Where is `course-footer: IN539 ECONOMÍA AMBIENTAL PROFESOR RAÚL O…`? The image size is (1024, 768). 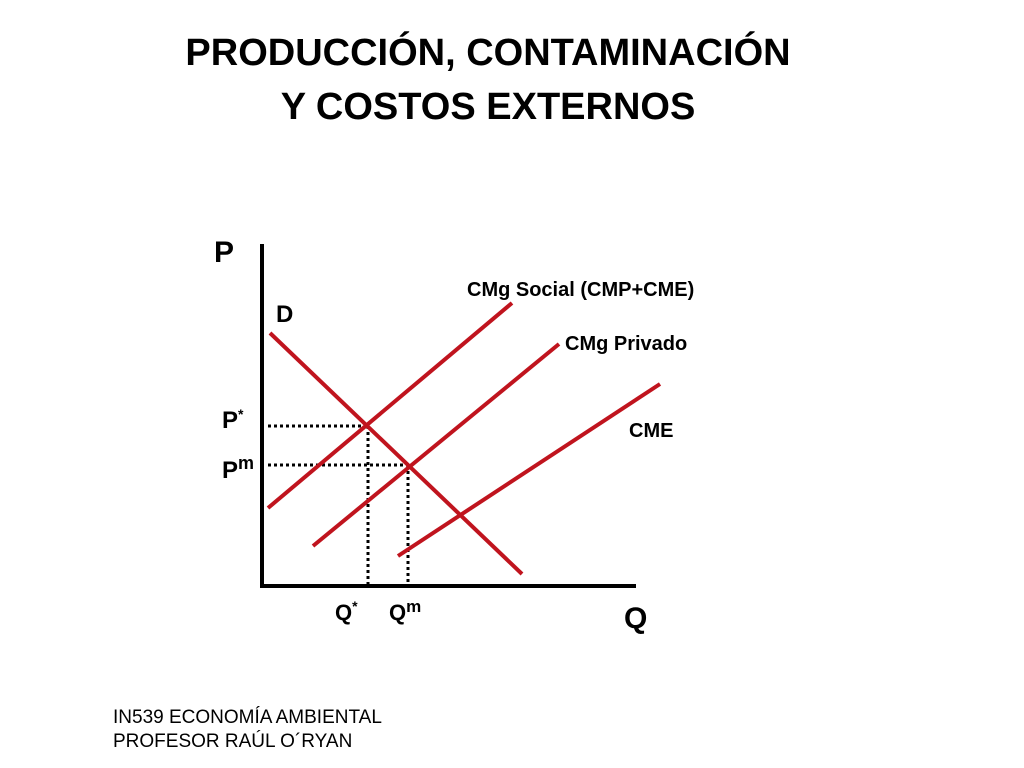 course-footer: IN539 ECONOMÍA AMBIENTAL PROFESOR RAÚL O… is located at coordinates (247, 730).